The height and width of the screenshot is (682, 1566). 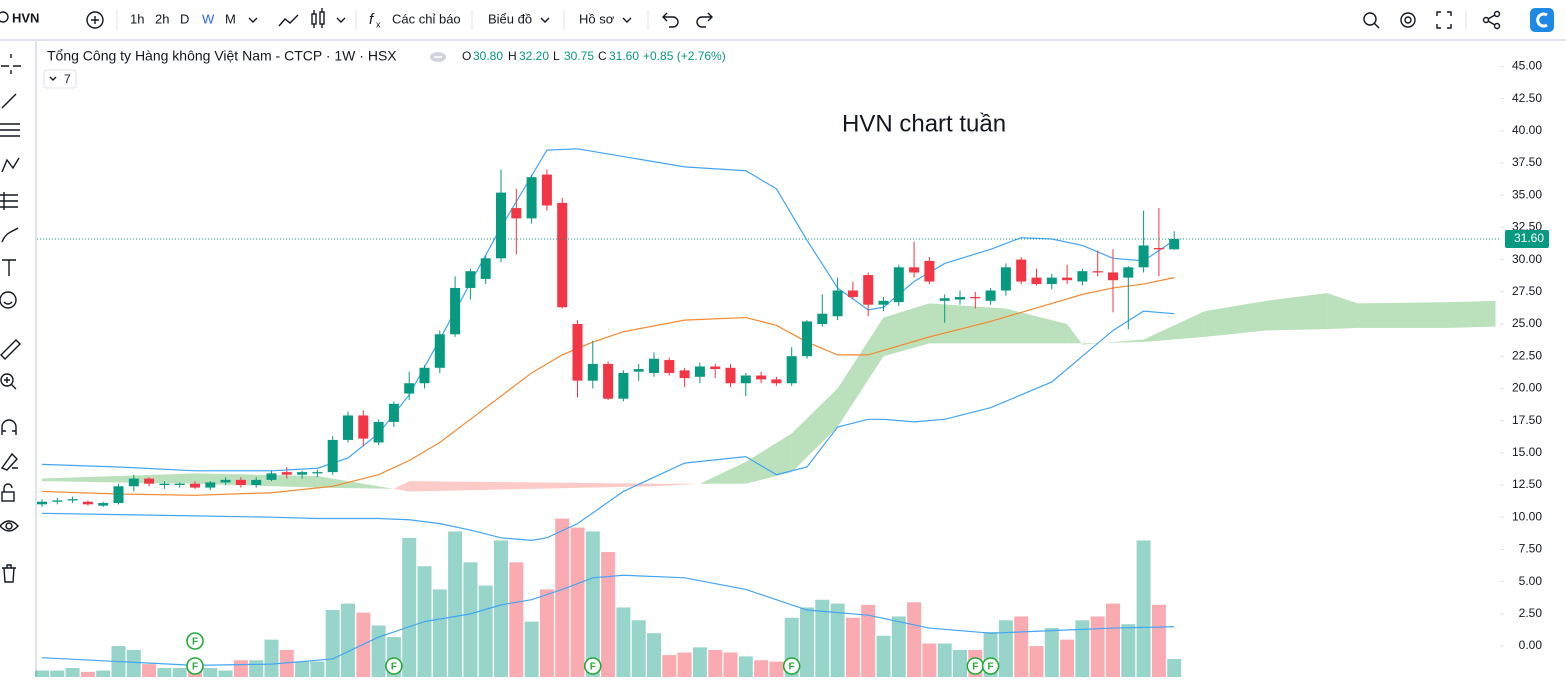 What do you see at coordinates (597, 18) in the screenshot?
I see `profile-menu: Hồ sơ` at bounding box center [597, 18].